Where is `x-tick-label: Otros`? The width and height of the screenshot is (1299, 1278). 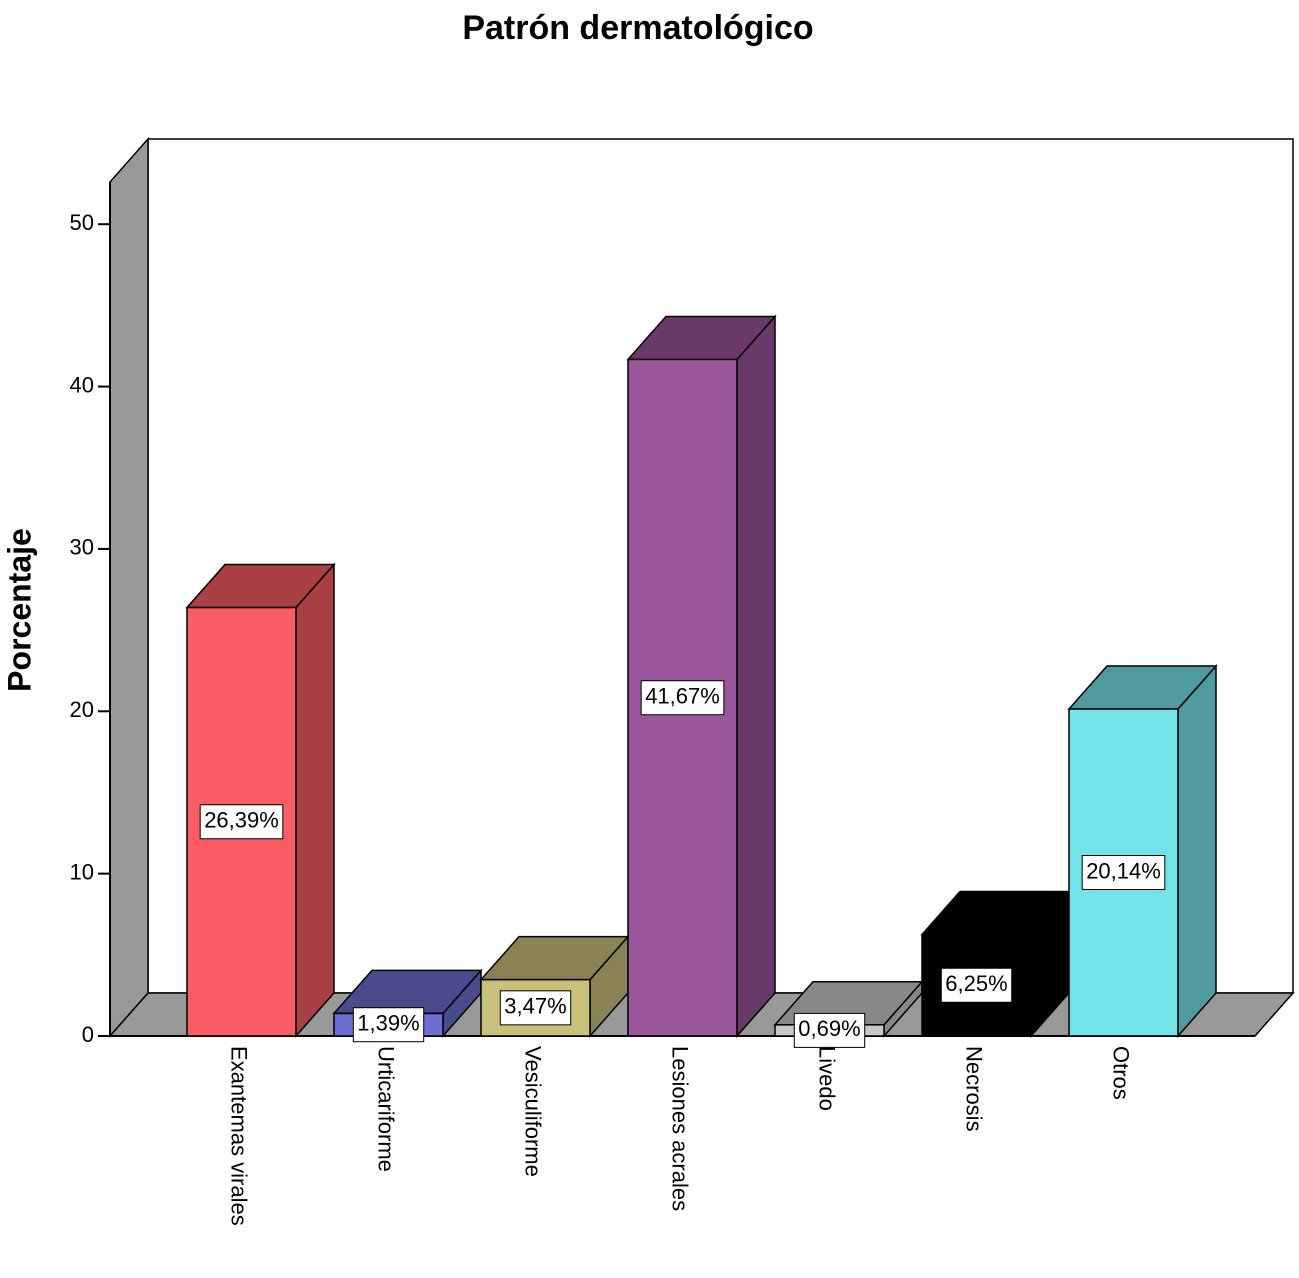
x-tick-label: Otros is located at coordinates (1121, 1073).